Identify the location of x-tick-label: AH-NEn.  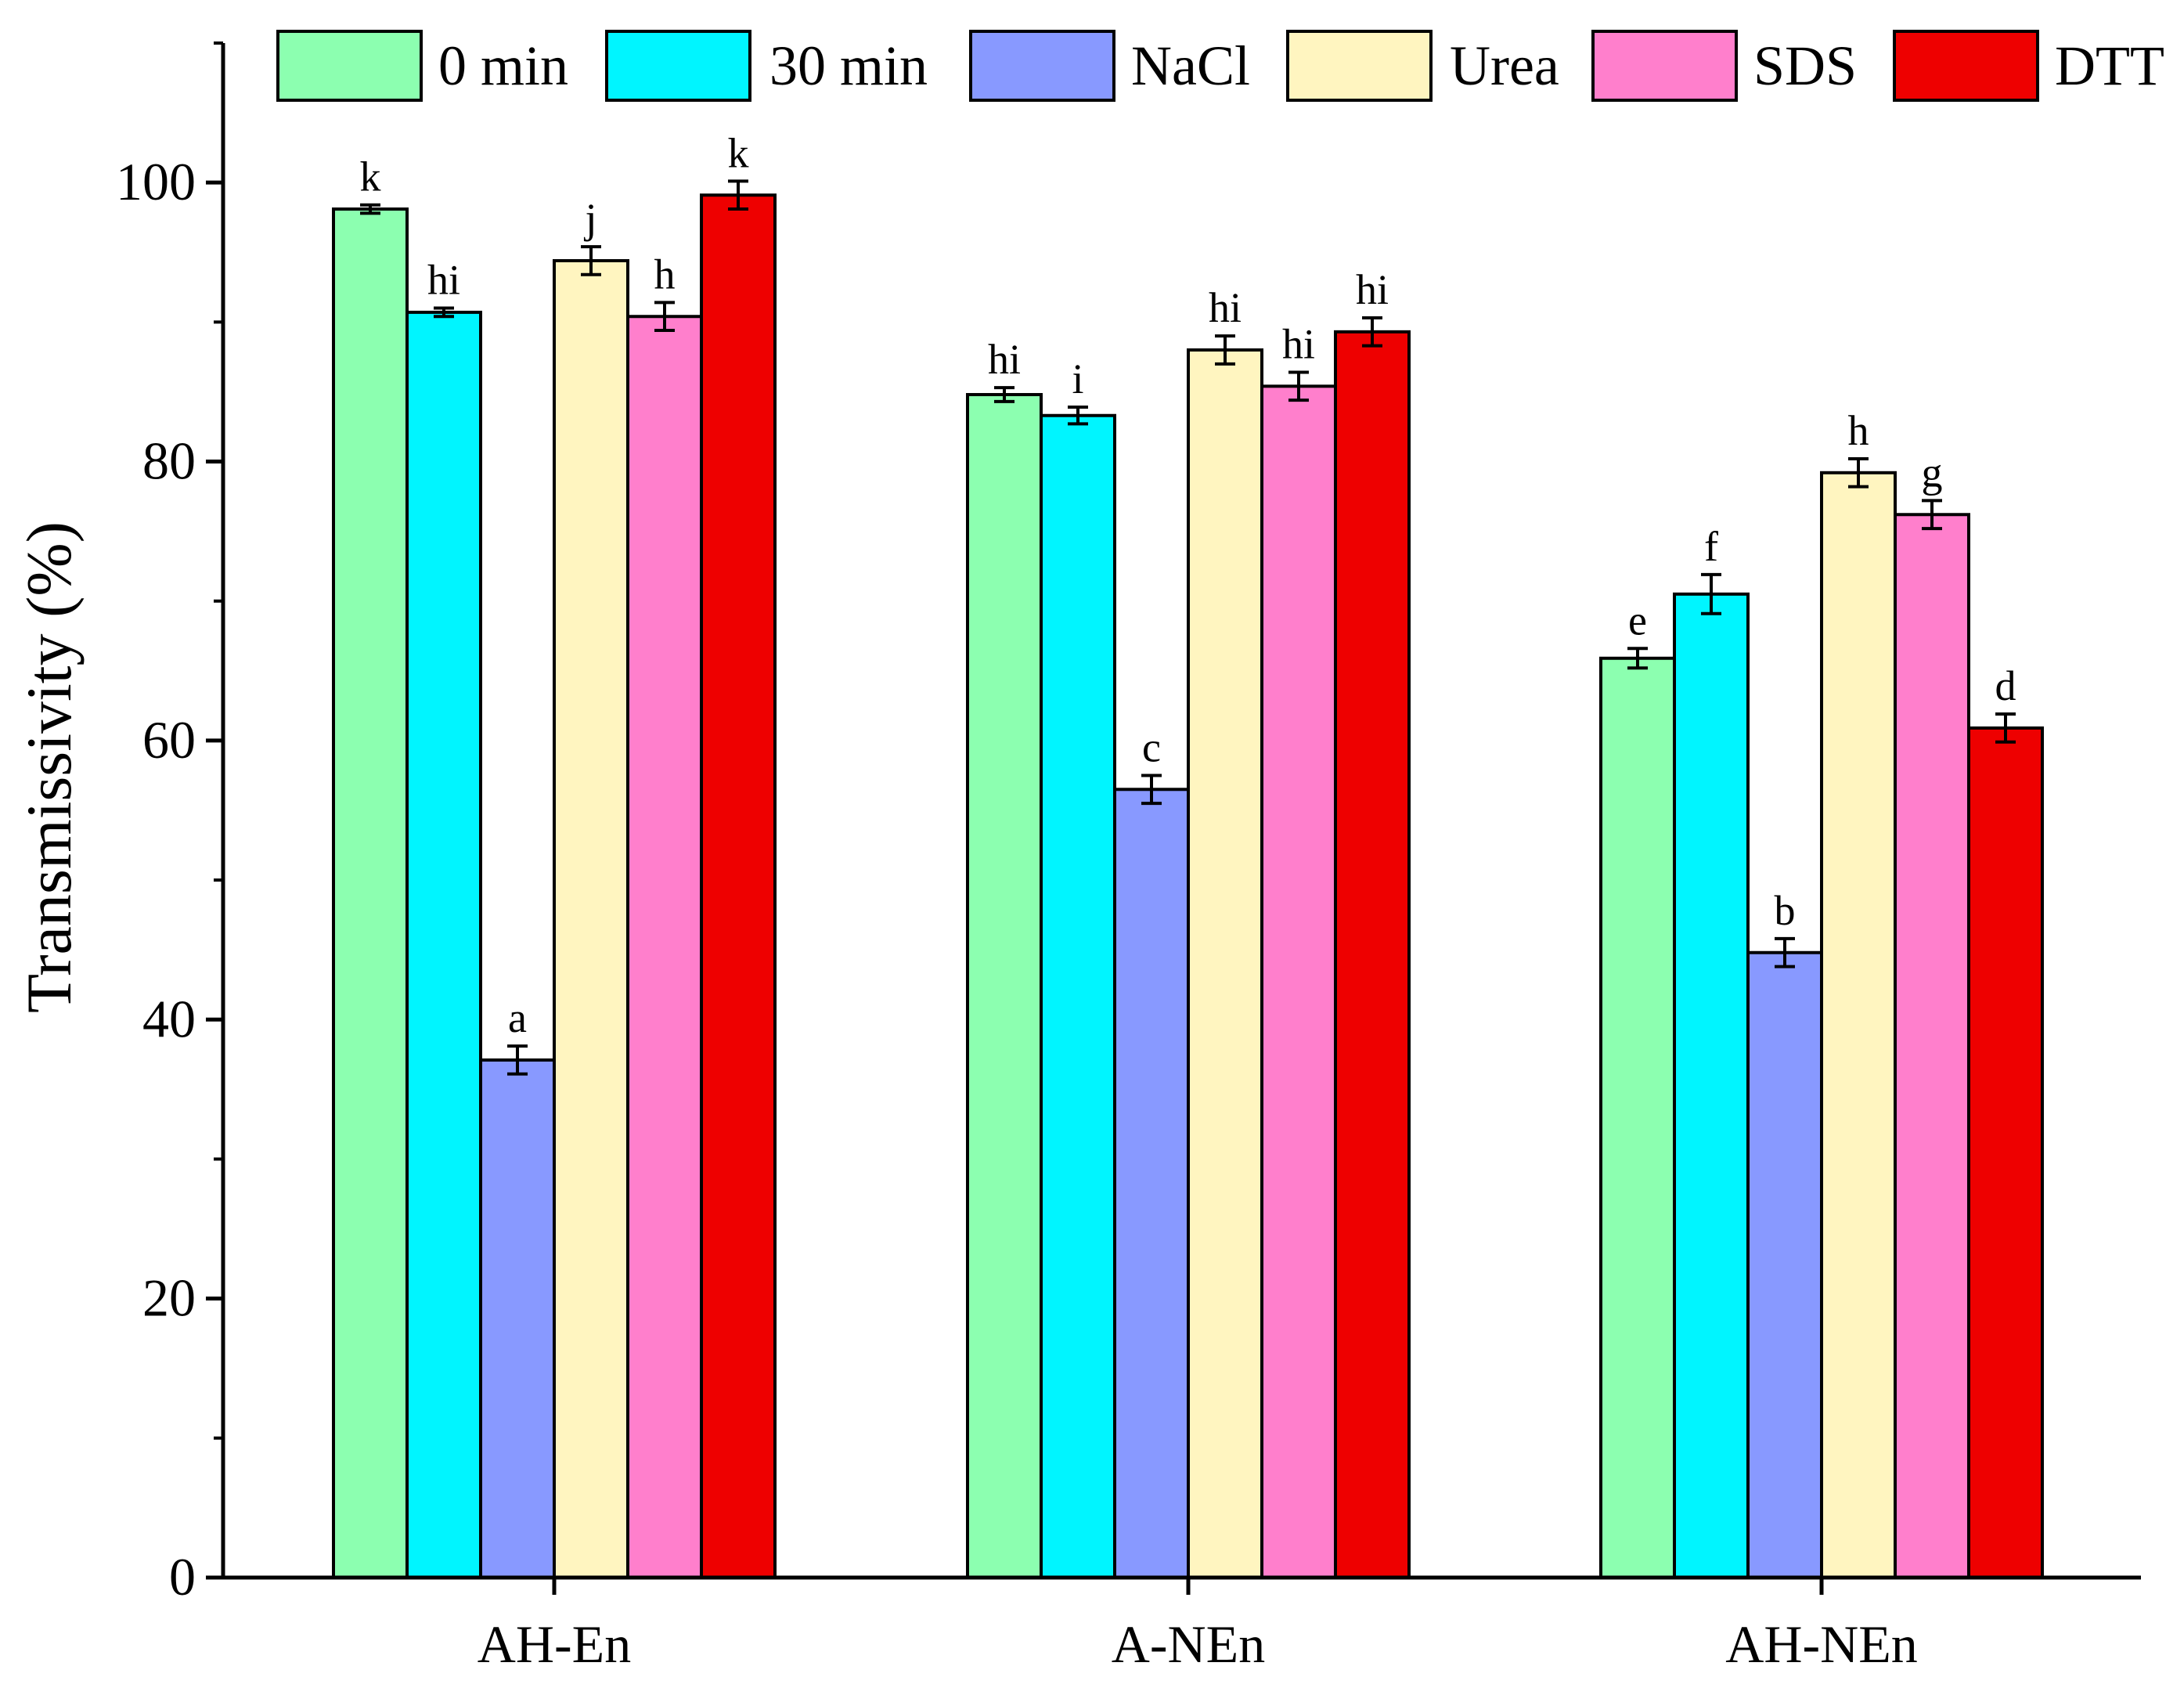
(1821, 1644).